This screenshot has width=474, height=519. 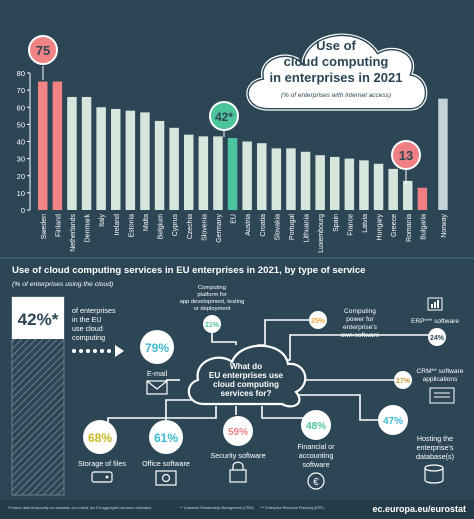 I want to click on crm-icon, so click(x=442, y=395).